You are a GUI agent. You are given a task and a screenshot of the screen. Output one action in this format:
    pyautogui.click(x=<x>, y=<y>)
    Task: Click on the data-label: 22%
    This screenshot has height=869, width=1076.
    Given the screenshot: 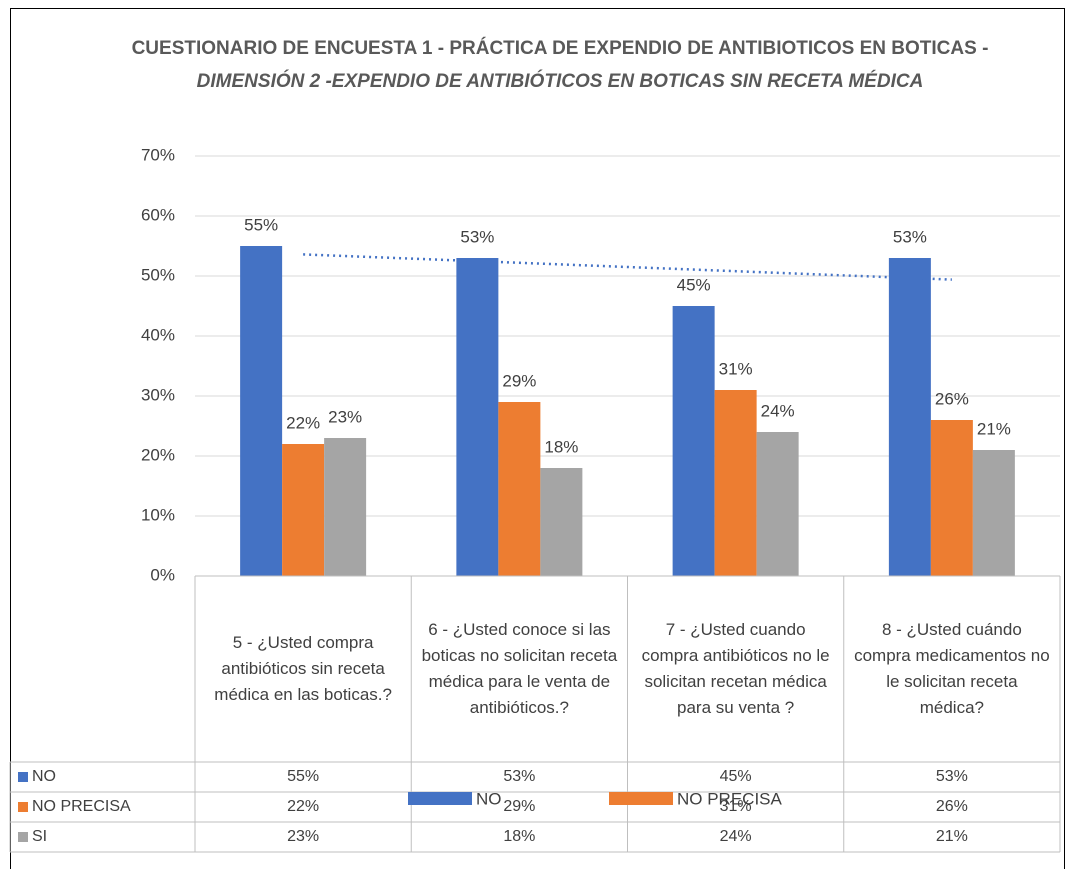 What is the action you would take?
    pyautogui.click(x=303, y=422)
    